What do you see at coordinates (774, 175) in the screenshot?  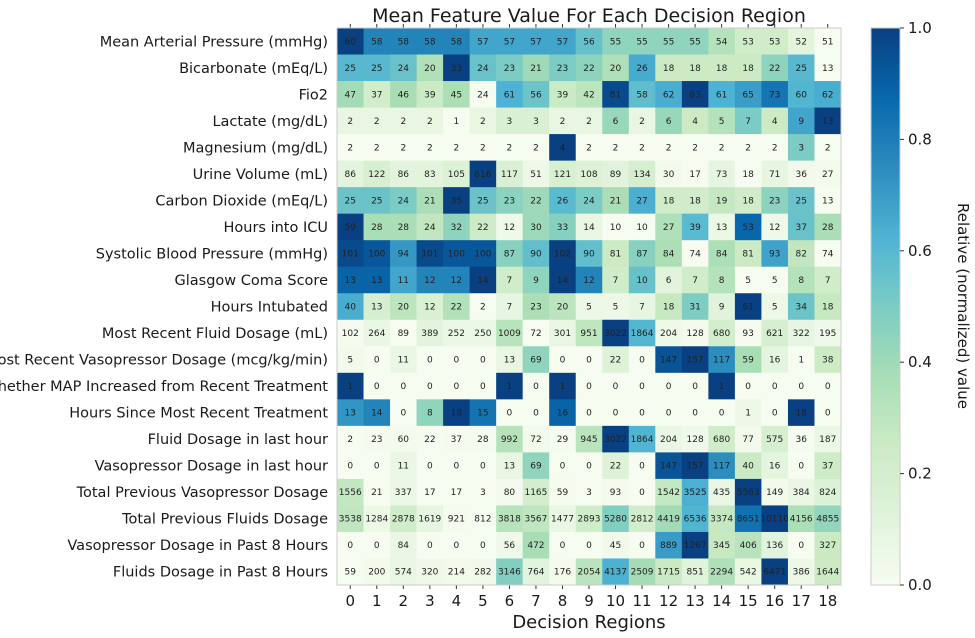 I see `cell-value-label: 71` at bounding box center [774, 175].